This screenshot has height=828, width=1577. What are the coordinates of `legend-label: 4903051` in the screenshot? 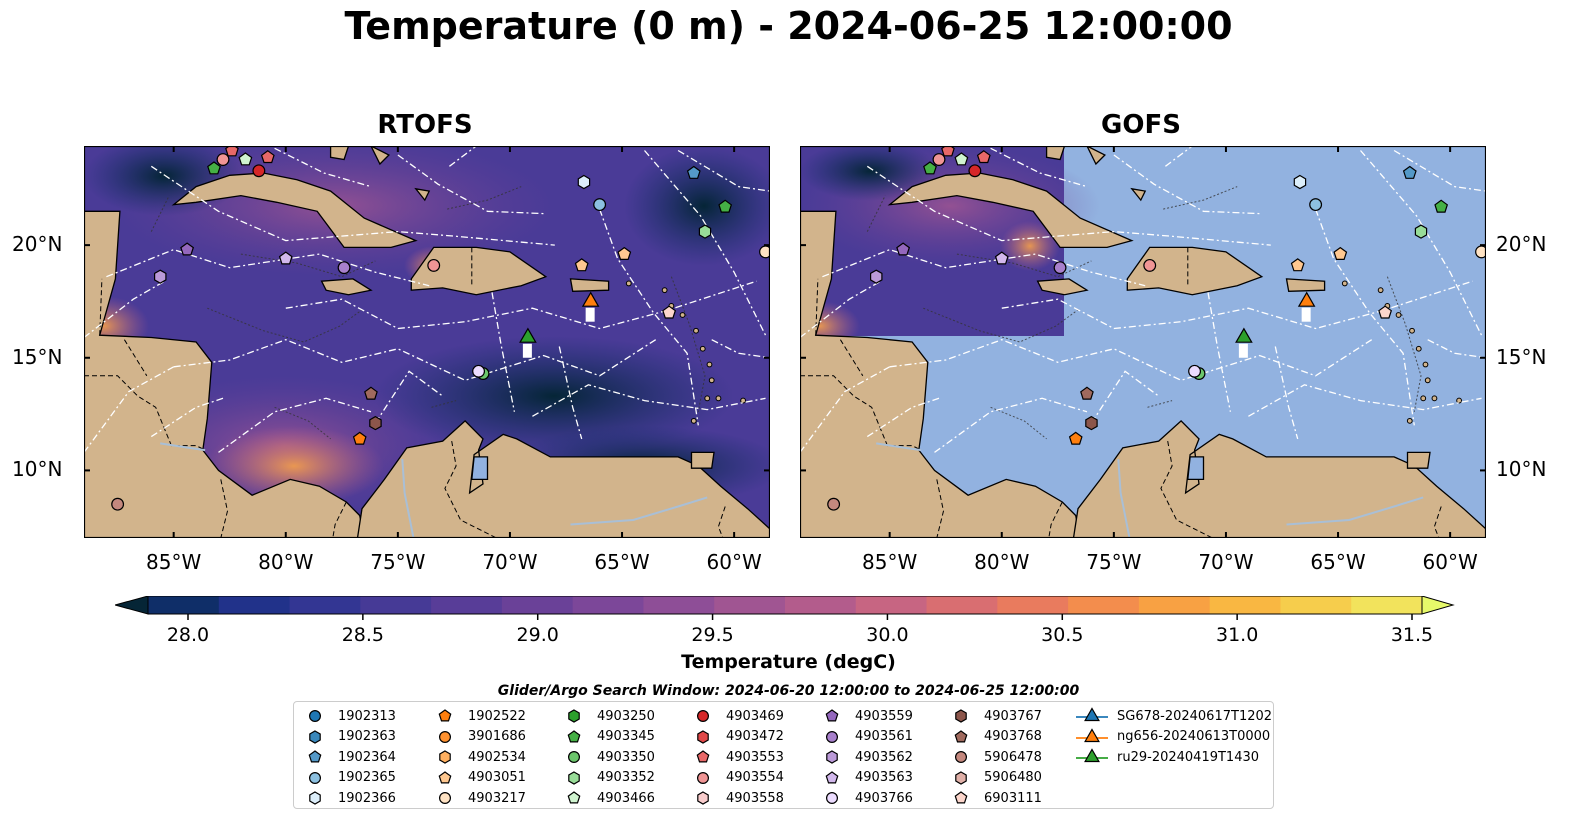 It's located at (497, 778).